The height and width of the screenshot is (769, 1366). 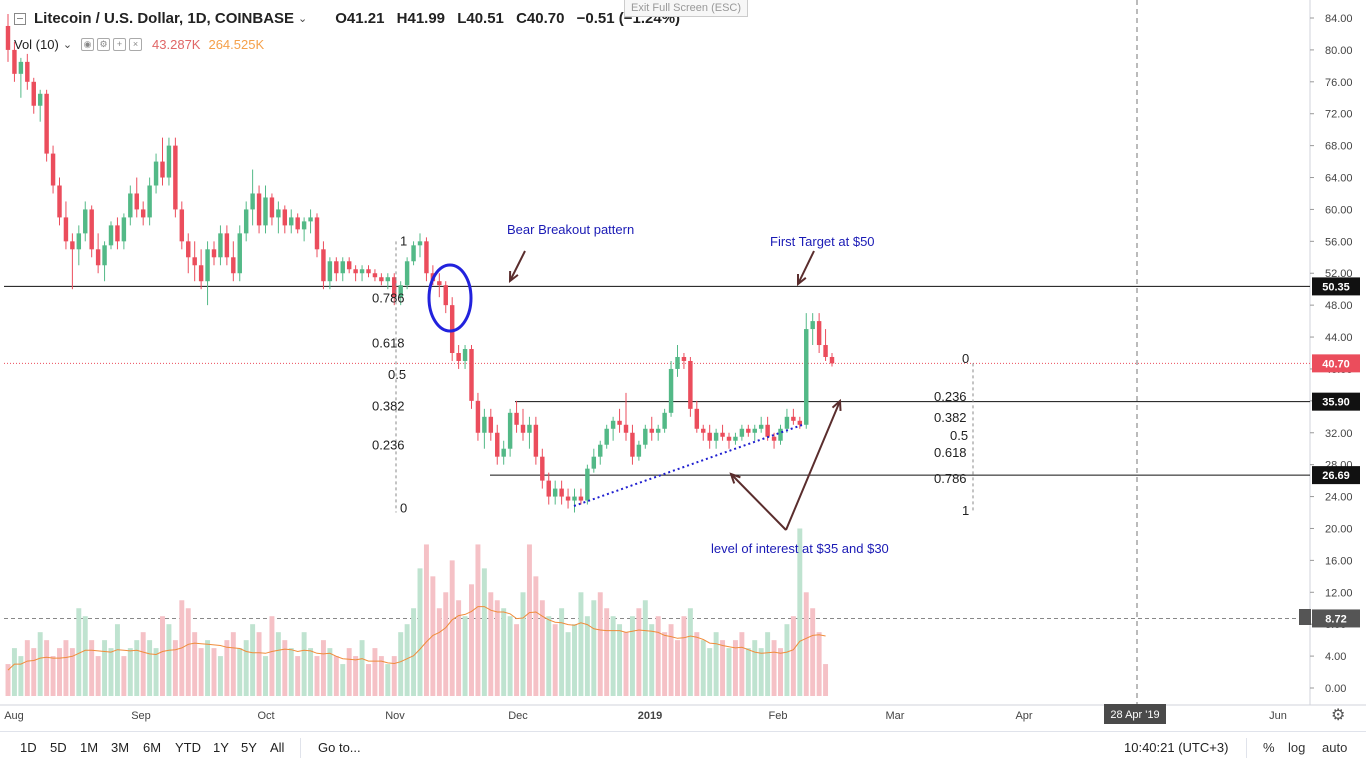 I want to click on fib-left-label: 0.5, so click(x=397, y=374).